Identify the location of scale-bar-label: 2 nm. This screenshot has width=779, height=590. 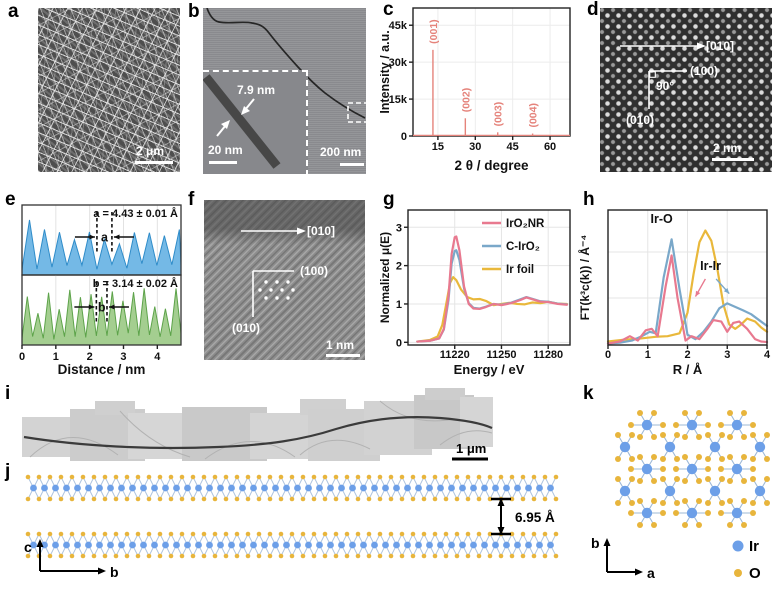
(727, 148).